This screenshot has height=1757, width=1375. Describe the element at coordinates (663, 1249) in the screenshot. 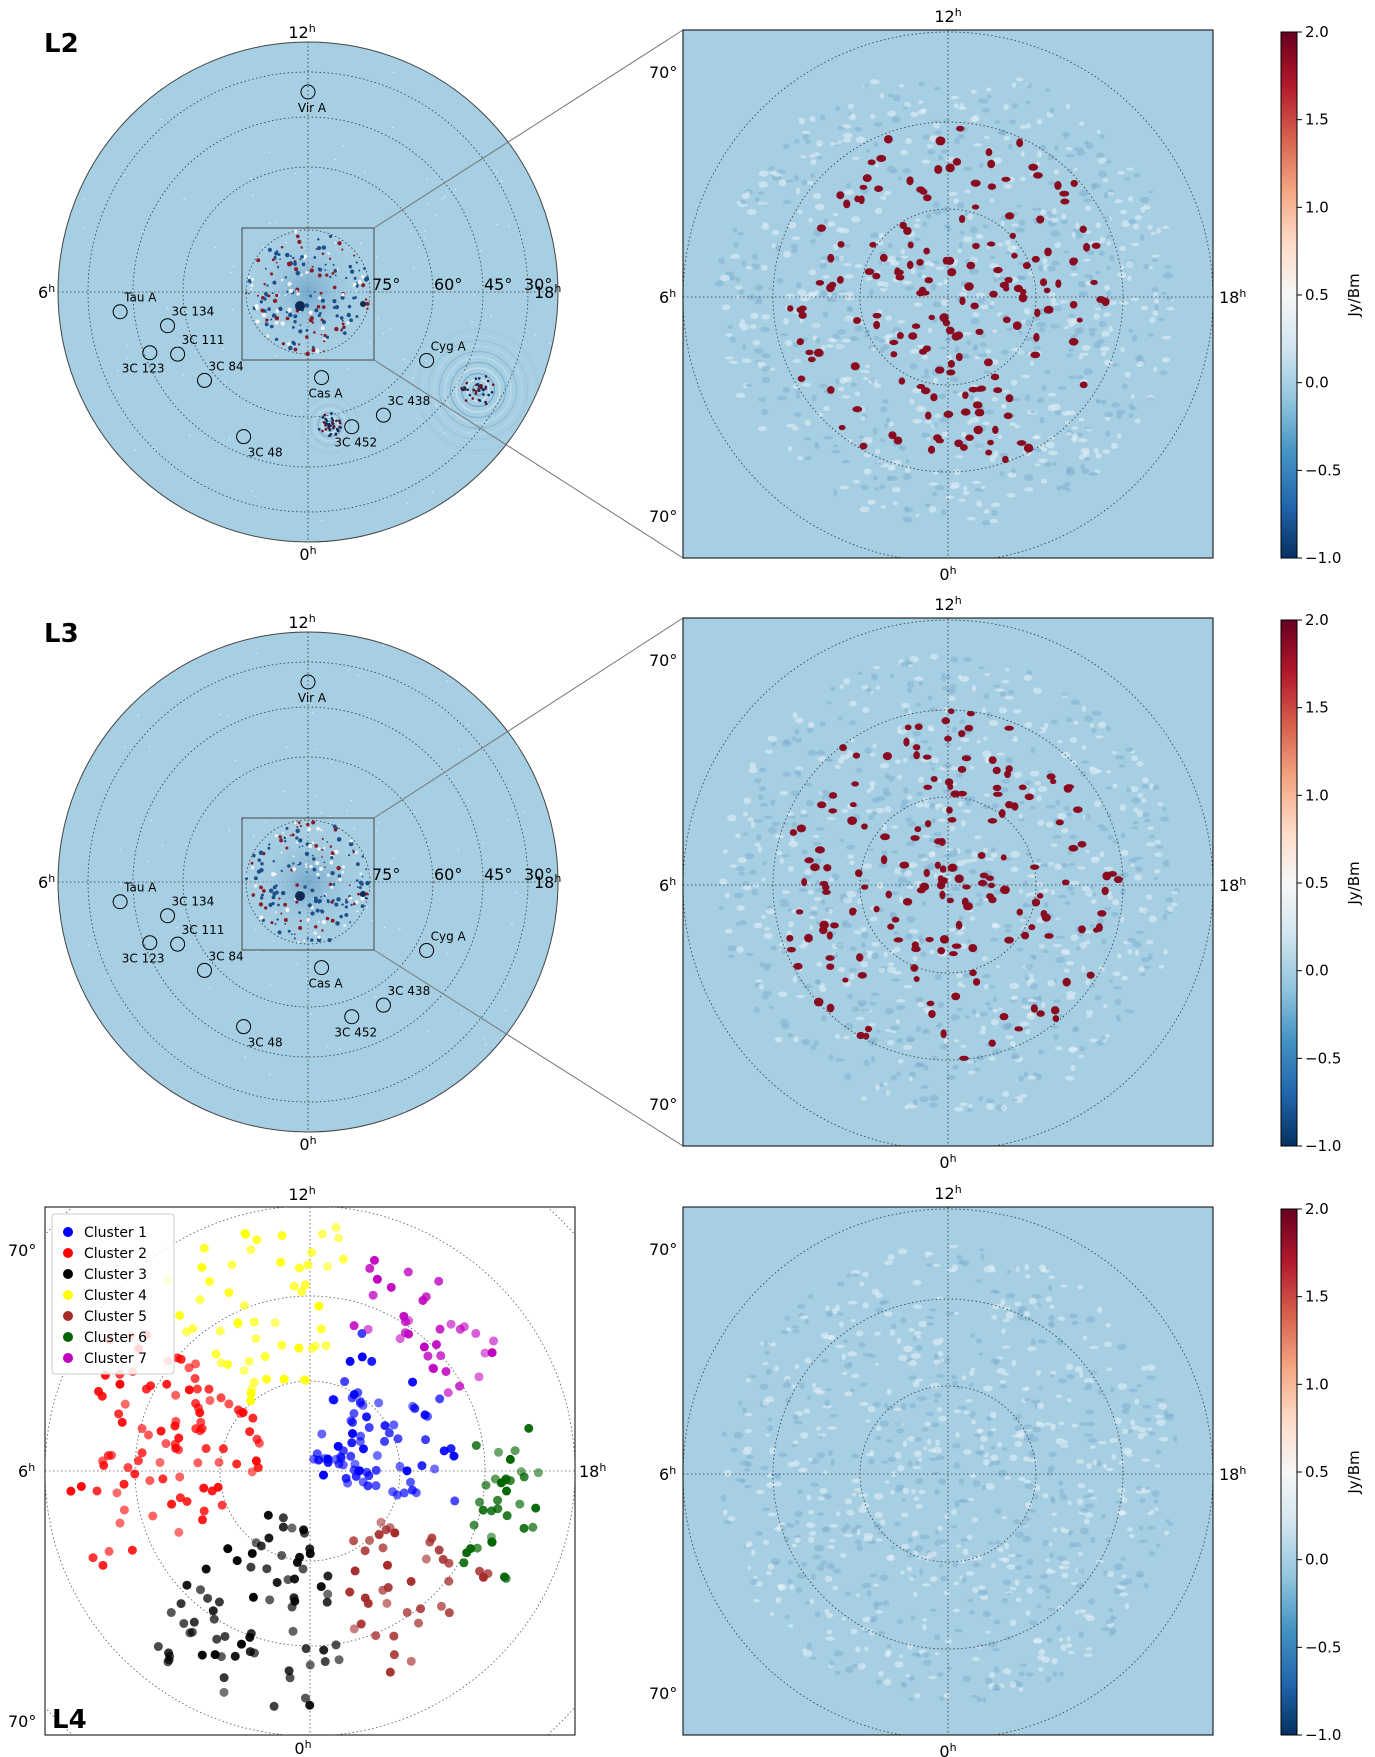

I see `svg-text: 70°` at that location.